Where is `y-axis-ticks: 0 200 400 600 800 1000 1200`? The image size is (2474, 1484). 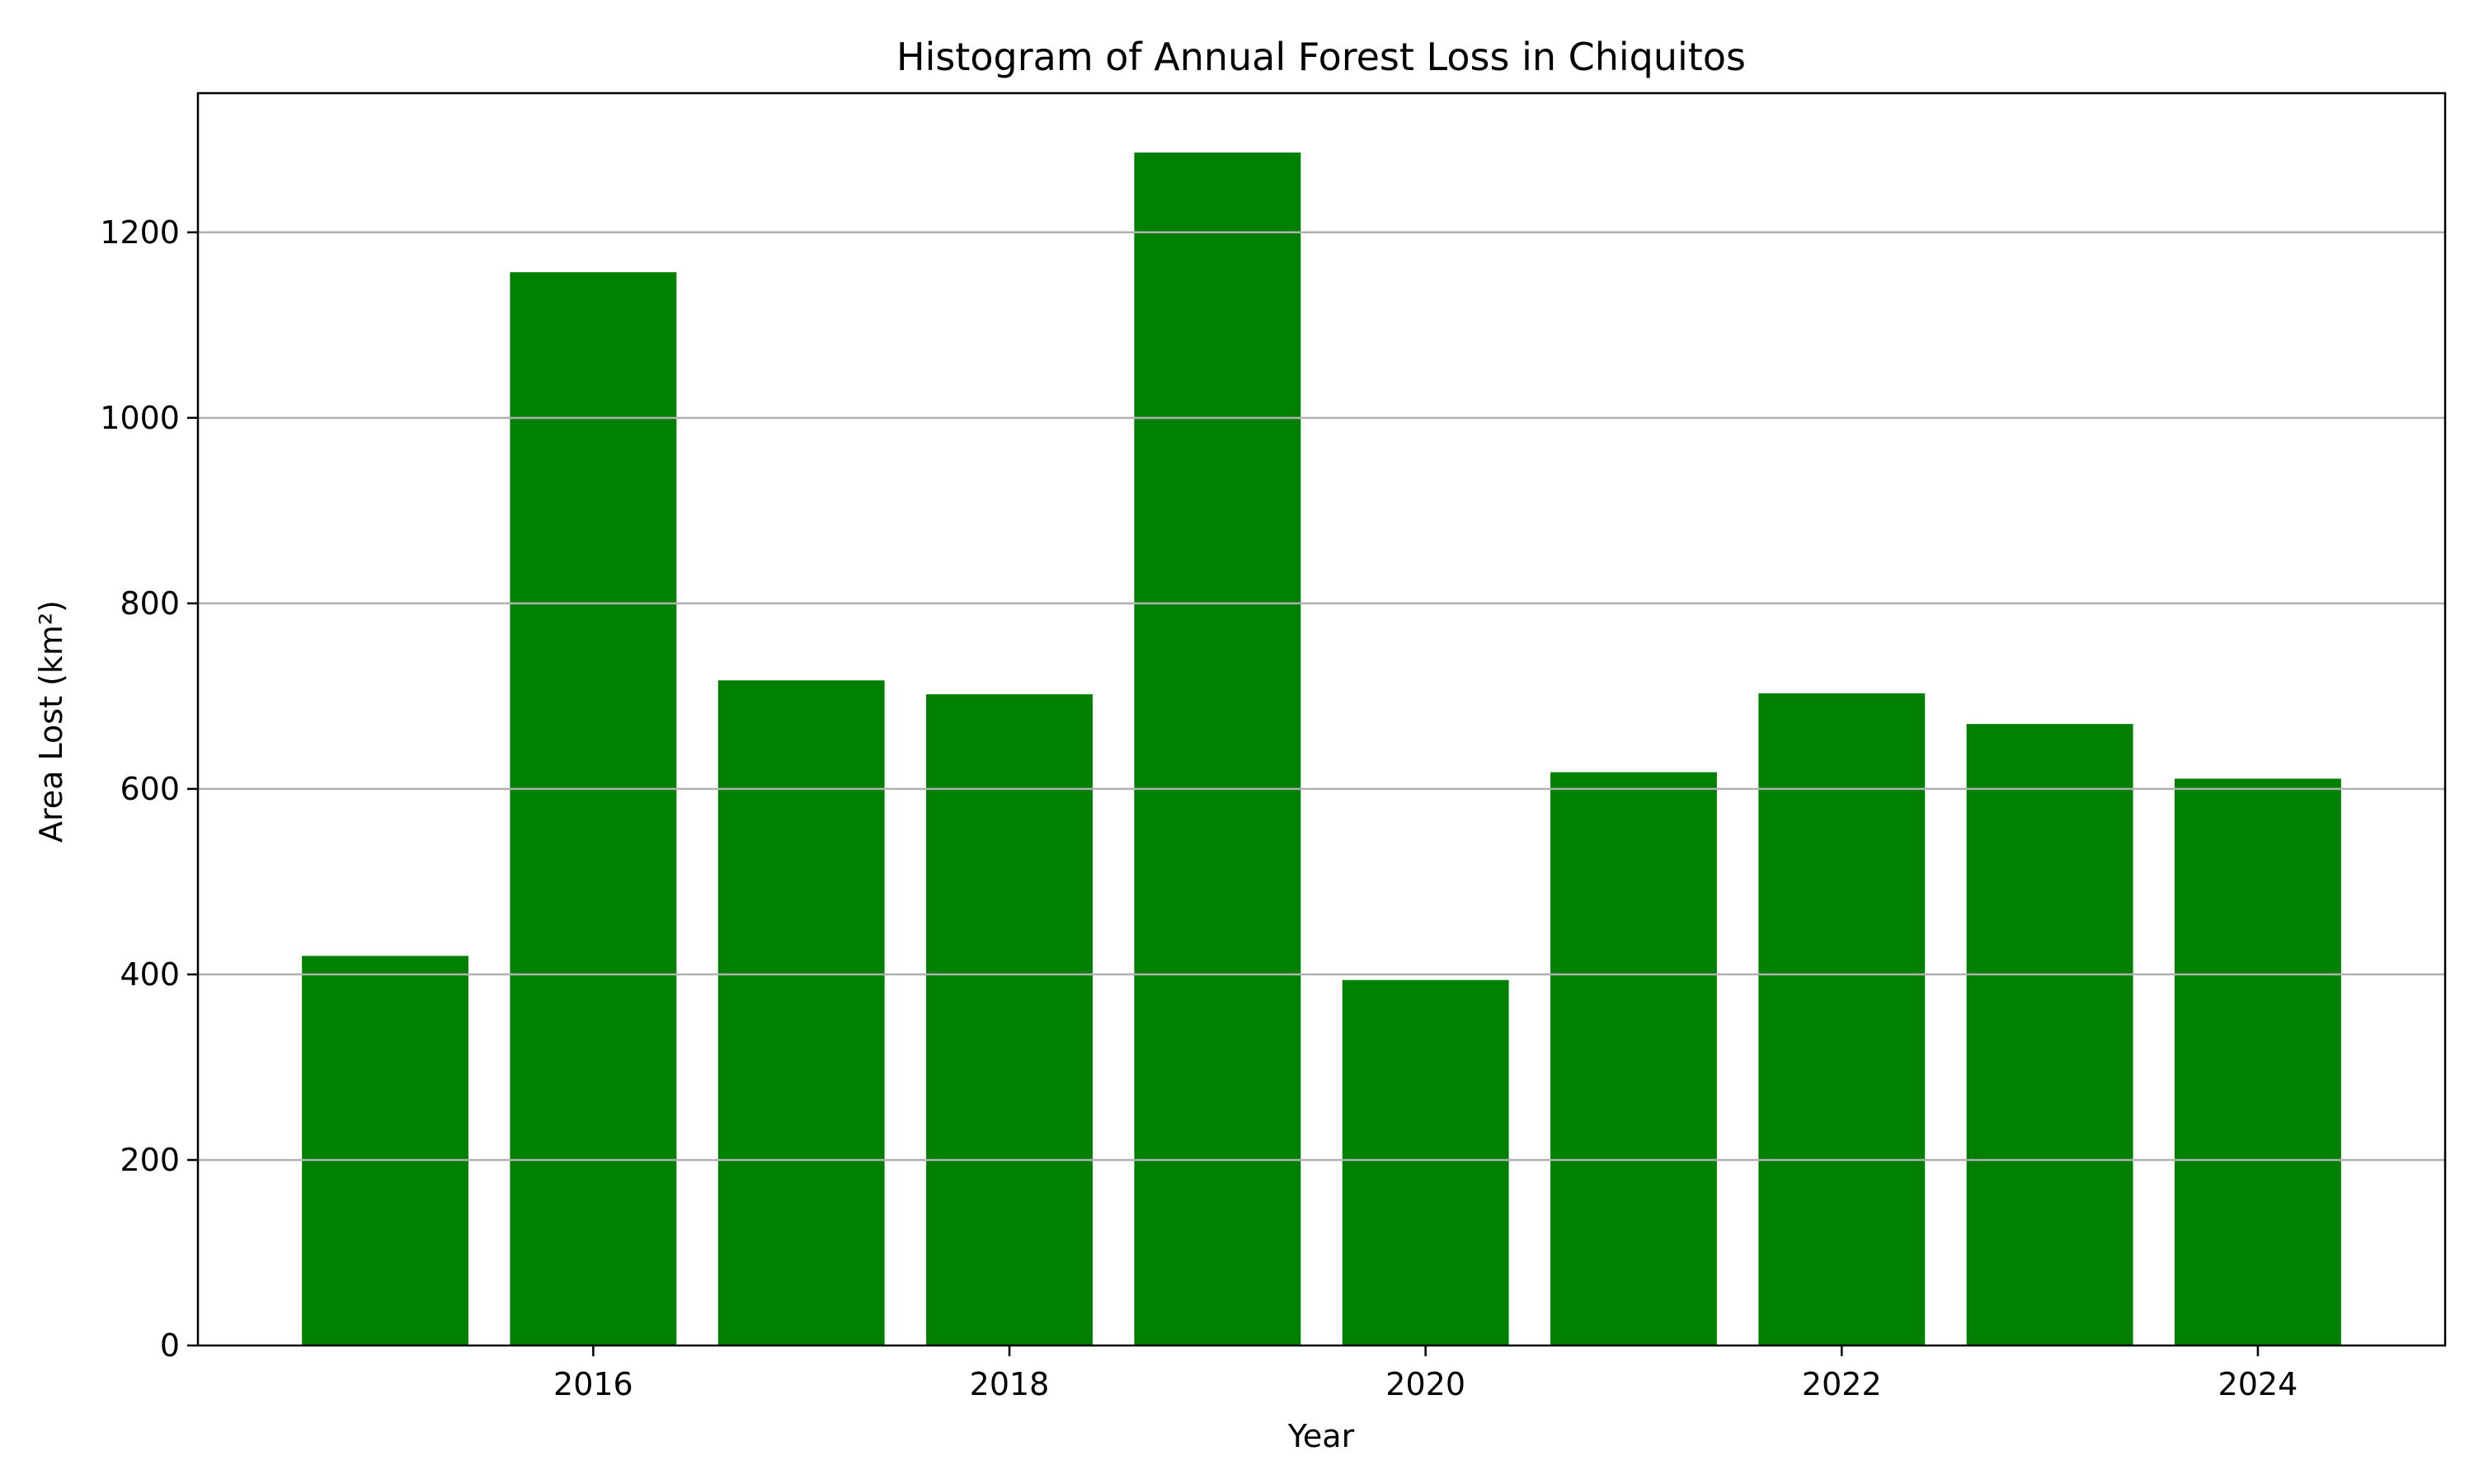
y-axis-ticks: 0 200 400 600 800 1000 1200 is located at coordinates (149, 789).